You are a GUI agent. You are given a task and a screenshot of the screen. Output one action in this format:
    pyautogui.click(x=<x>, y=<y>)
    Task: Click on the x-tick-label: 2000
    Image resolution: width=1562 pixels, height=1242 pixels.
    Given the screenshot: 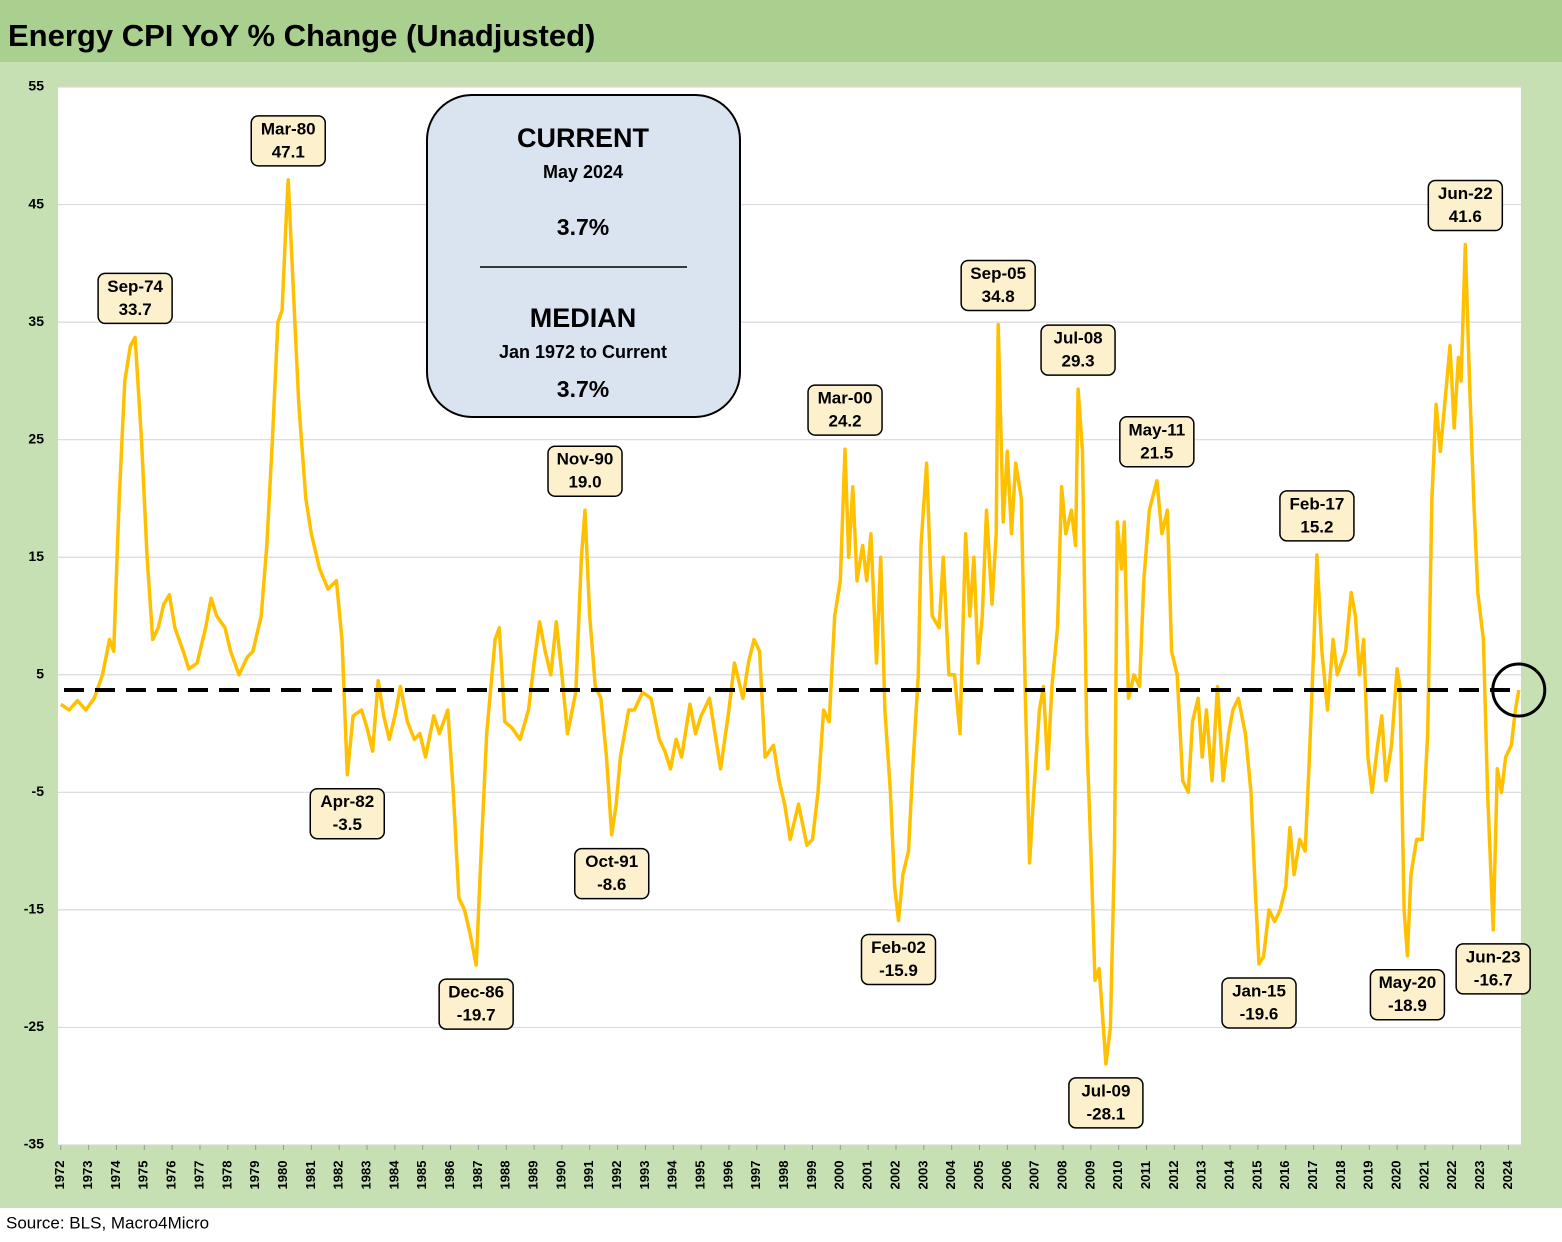 What is the action you would take?
    pyautogui.click(x=839, y=1175)
    